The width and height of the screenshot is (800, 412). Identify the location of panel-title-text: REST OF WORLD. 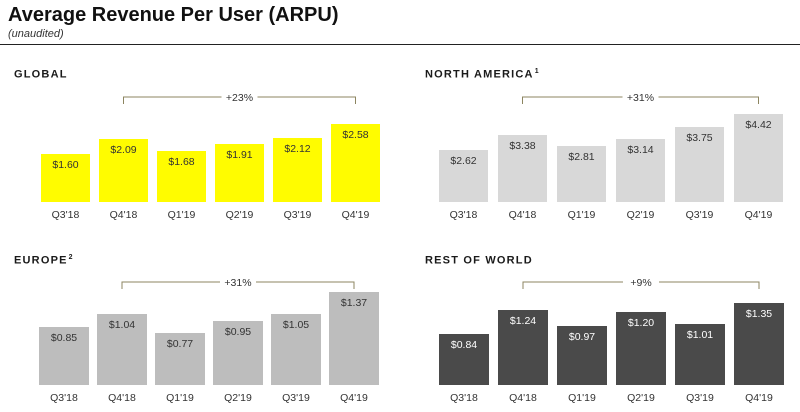
(479, 260).